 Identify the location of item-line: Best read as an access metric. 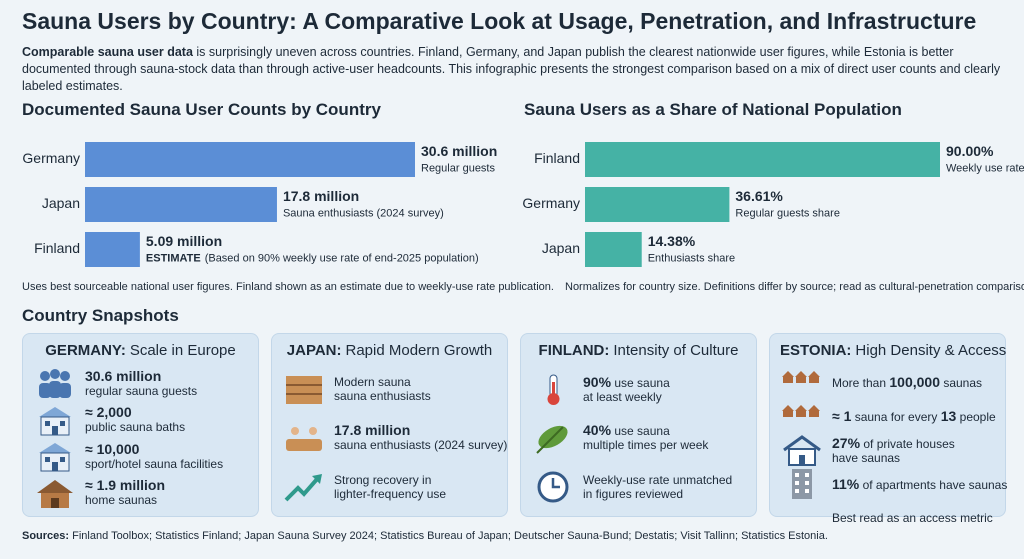
(912, 518).